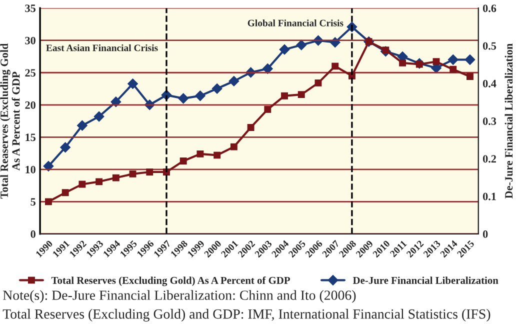 Image resolution: width=520 pixels, height=324 pixels. What do you see at coordinates (485, 234) in the screenshot?
I see `y2-tick-label: 0` at bounding box center [485, 234].